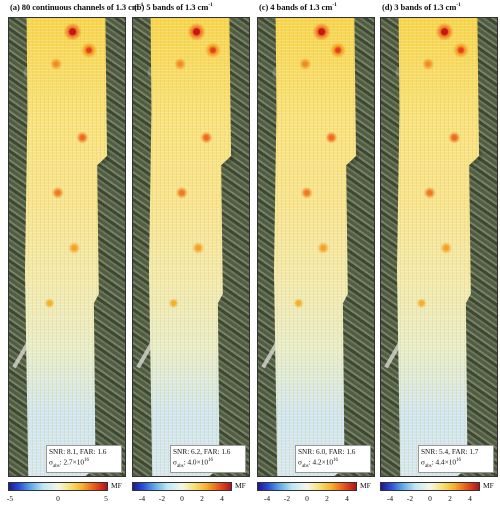  Describe the element at coordinates (441, 463) in the screenshot. I see `sigma-text: σabs: 4.4×1016` at that location.